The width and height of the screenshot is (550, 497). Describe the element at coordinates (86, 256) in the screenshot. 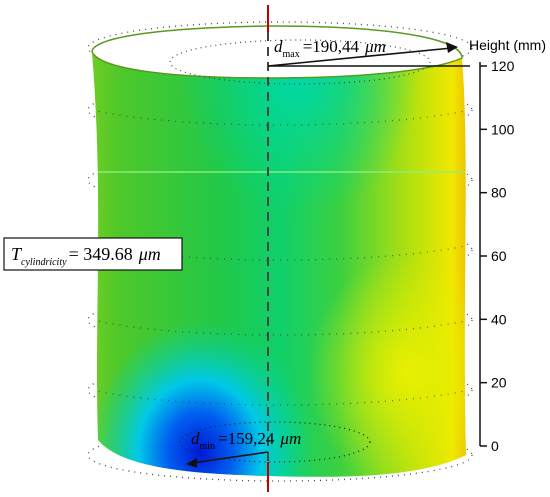

I see `cylindricity-label: Tcylindricity = 349.68 μm` at that location.